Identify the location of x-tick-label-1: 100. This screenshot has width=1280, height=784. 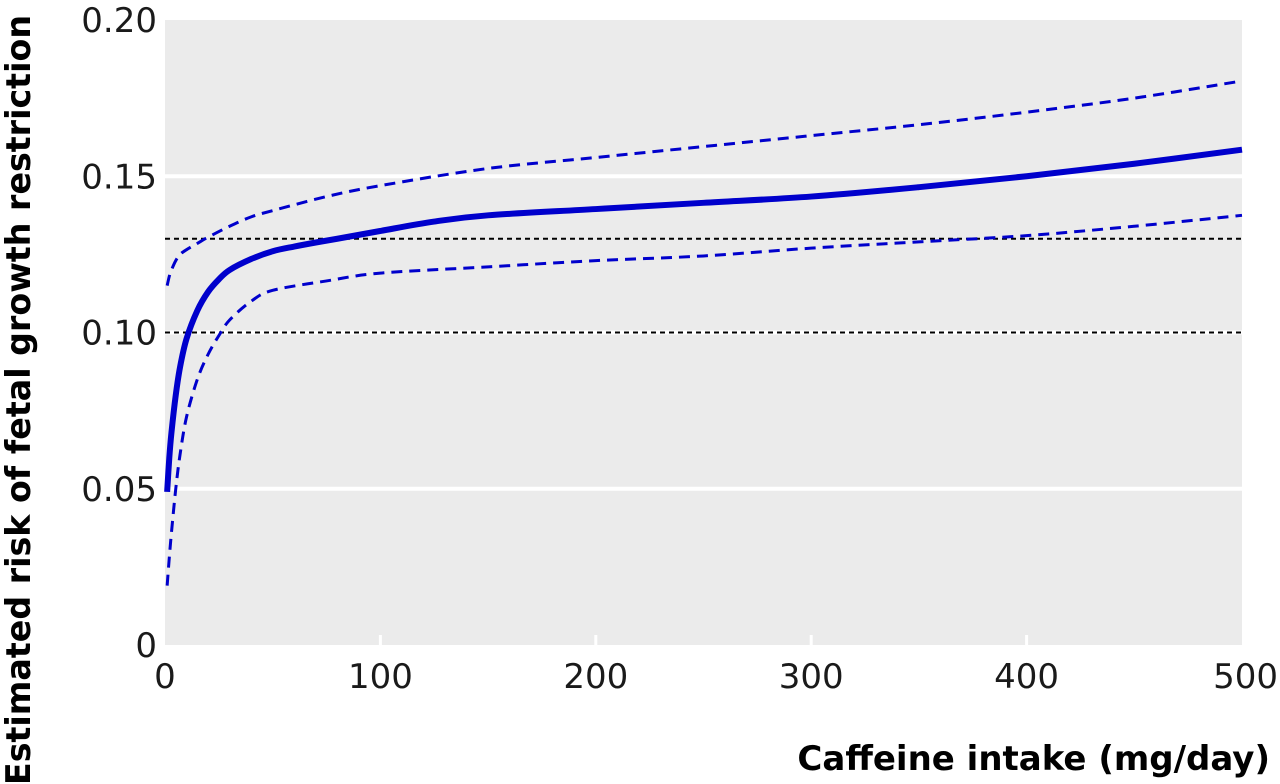
(380, 677).